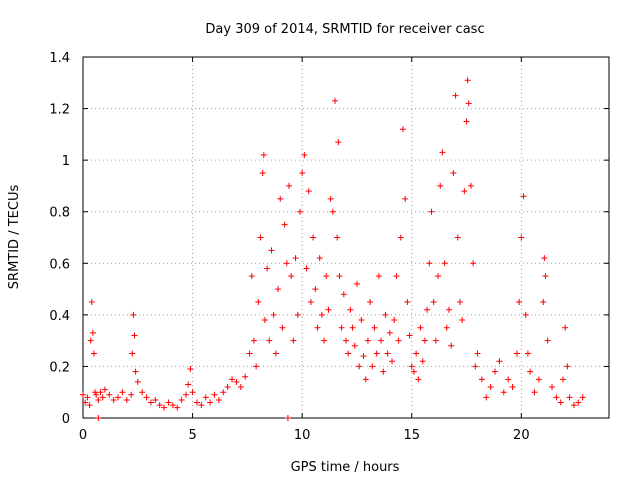  I want to click on x-tick-label: 20, so click(521, 435).